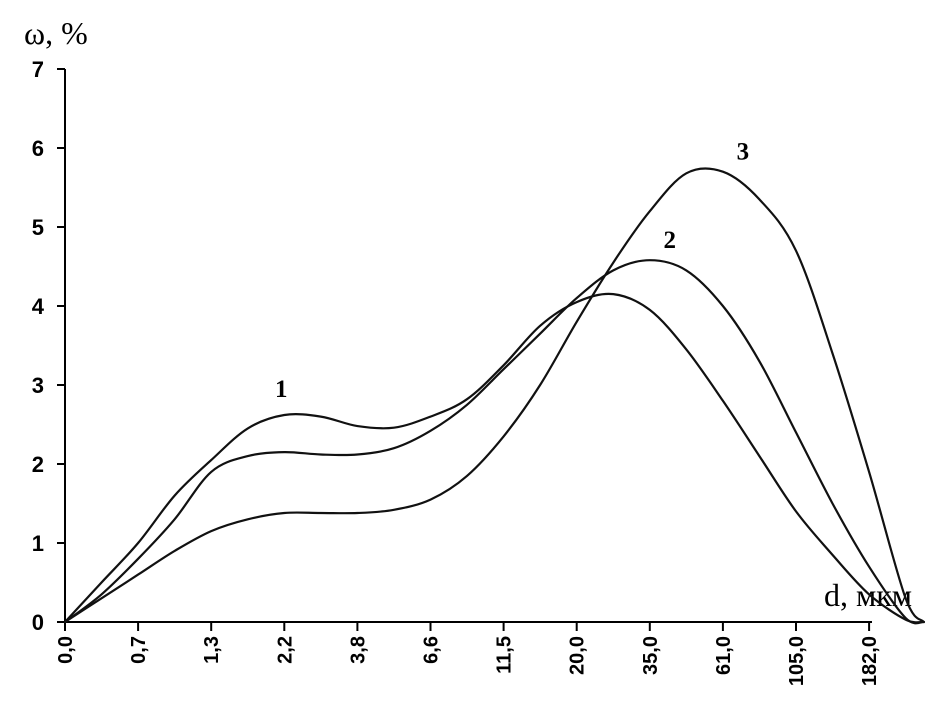 Image resolution: width=927 pixels, height=723 pixels. Describe the element at coordinates (868, 595) in the screenshot. I see `x-axis-title: d, мкм` at that location.